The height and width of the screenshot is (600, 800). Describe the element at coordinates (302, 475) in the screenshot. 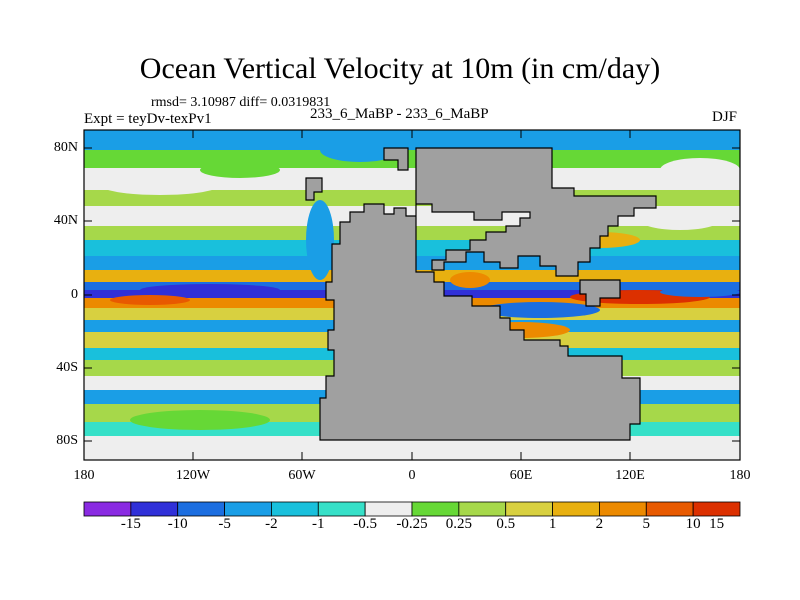

I see `lon-label-60w: 60W` at that location.